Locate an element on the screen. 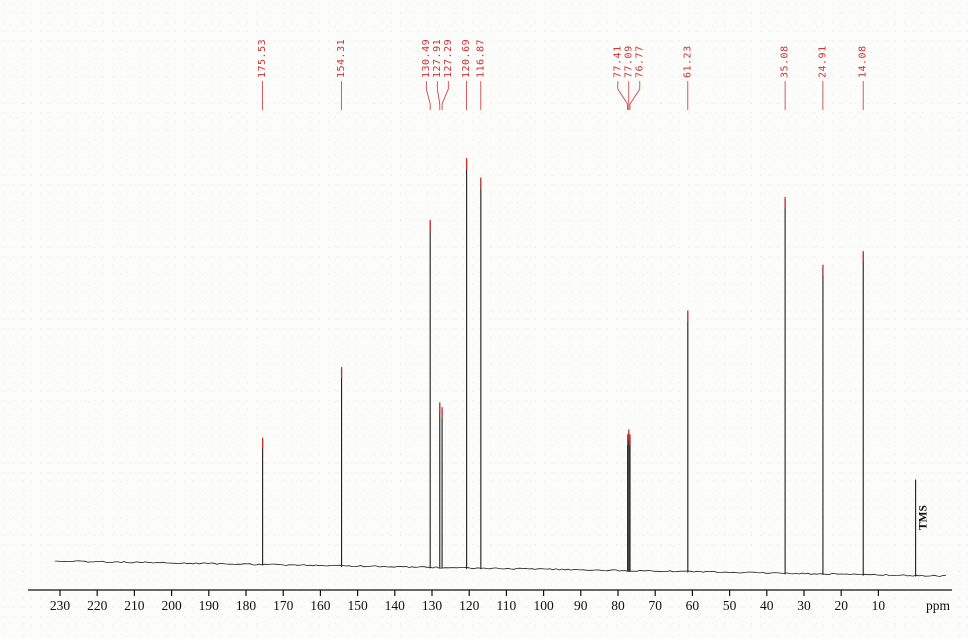 The width and height of the screenshot is (968, 639). axis-tick-label: 60 is located at coordinates (693, 605).